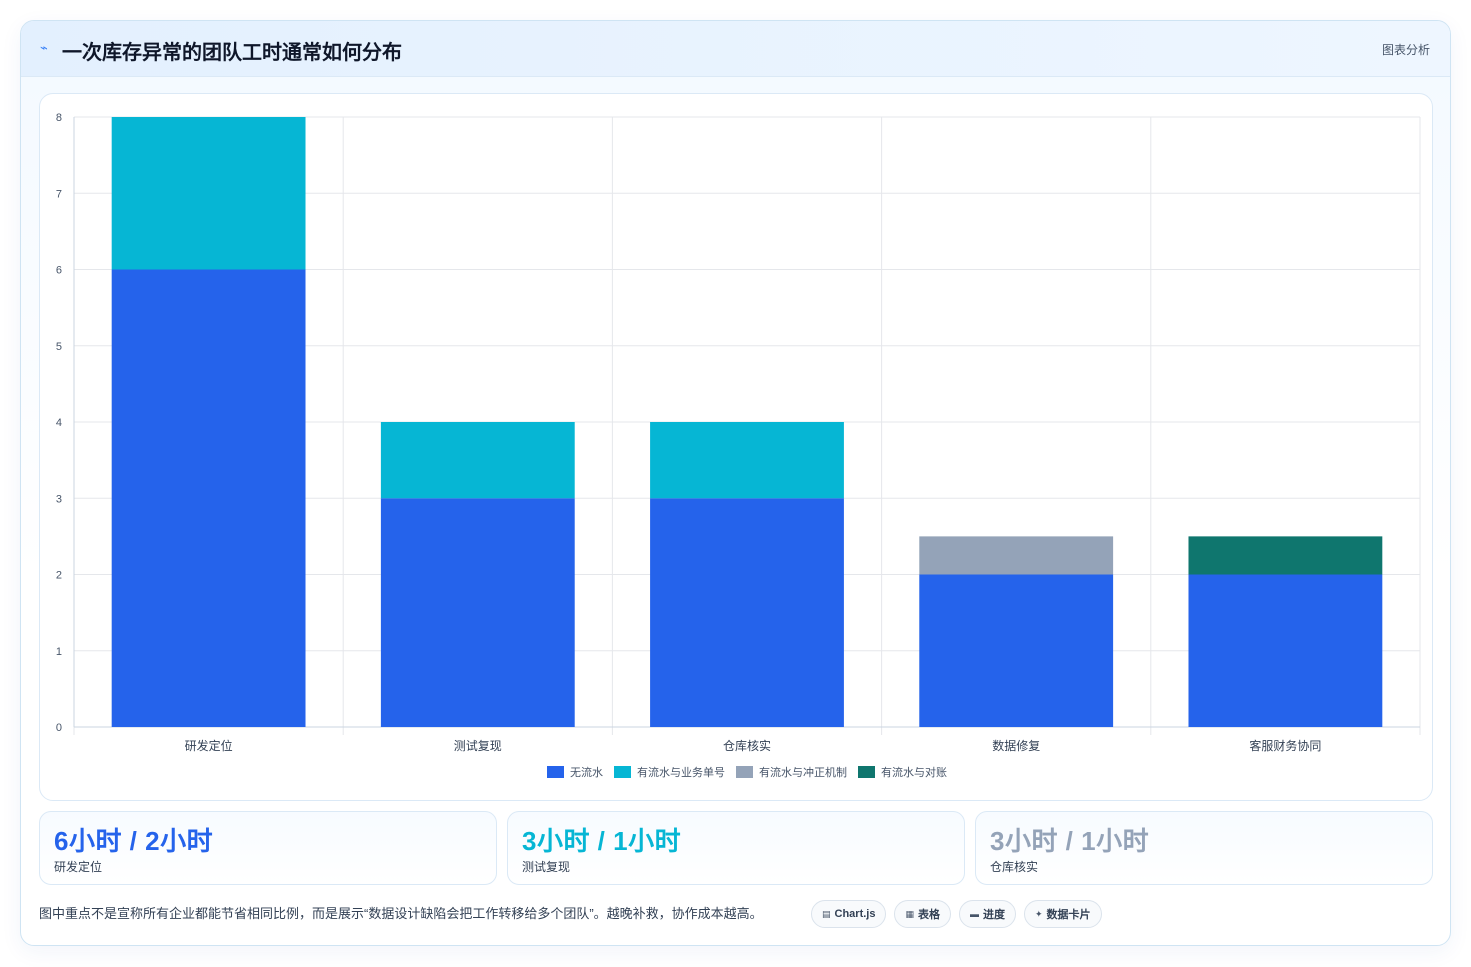 The width and height of the screenshot is (1471, 967). I want to click on card-header: ⌁ 一次库存异常的团队工时通常如何分布 图表分析, so click(735, 49).